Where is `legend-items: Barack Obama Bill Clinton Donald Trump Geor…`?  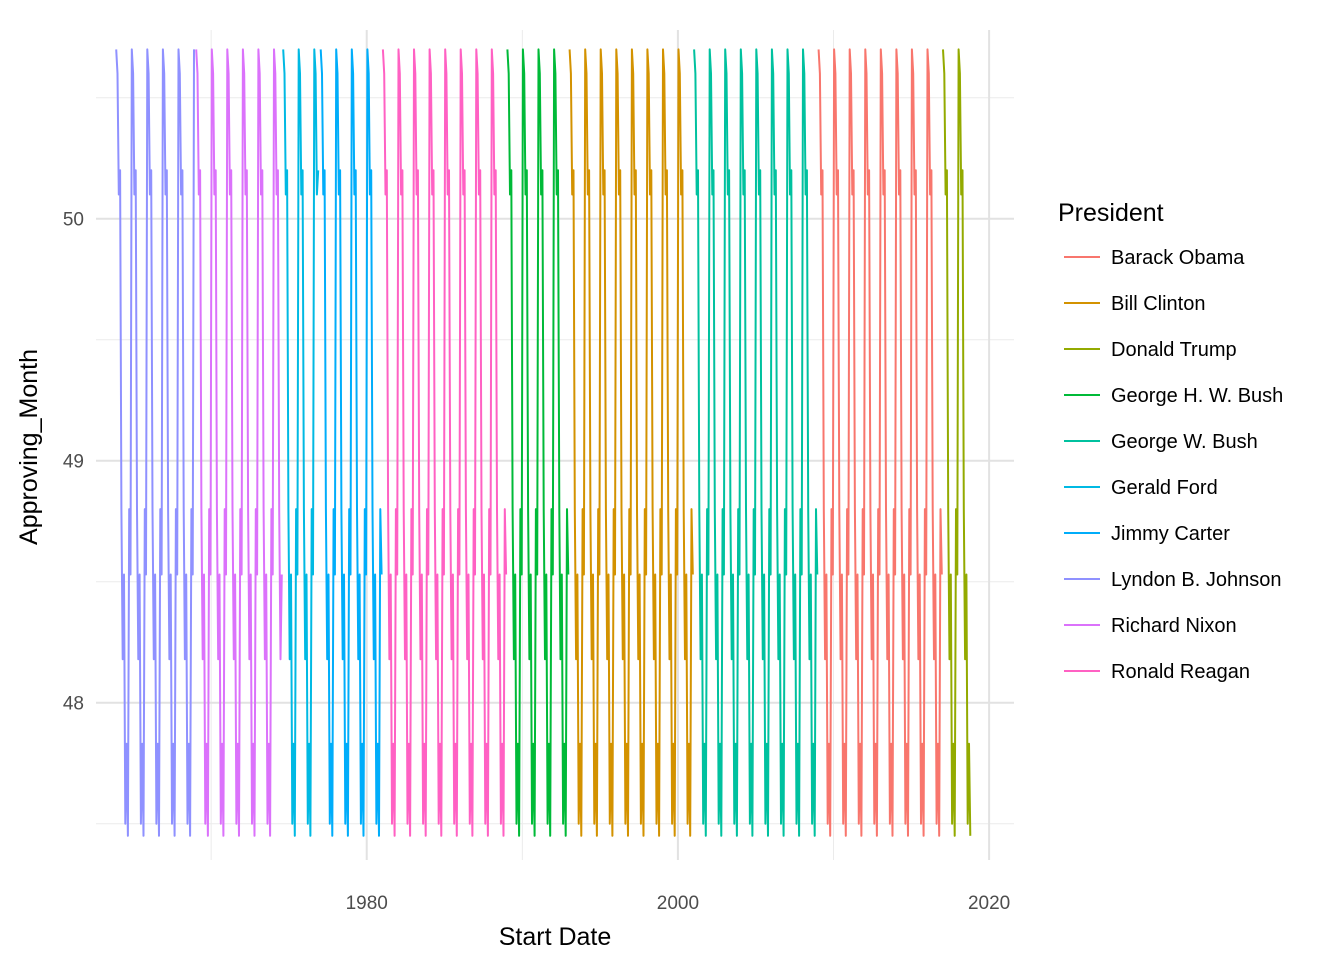 legend-items: Barack Obama Bill Clinton Donald Trump Geor… is located at coordinates (1173, 465).